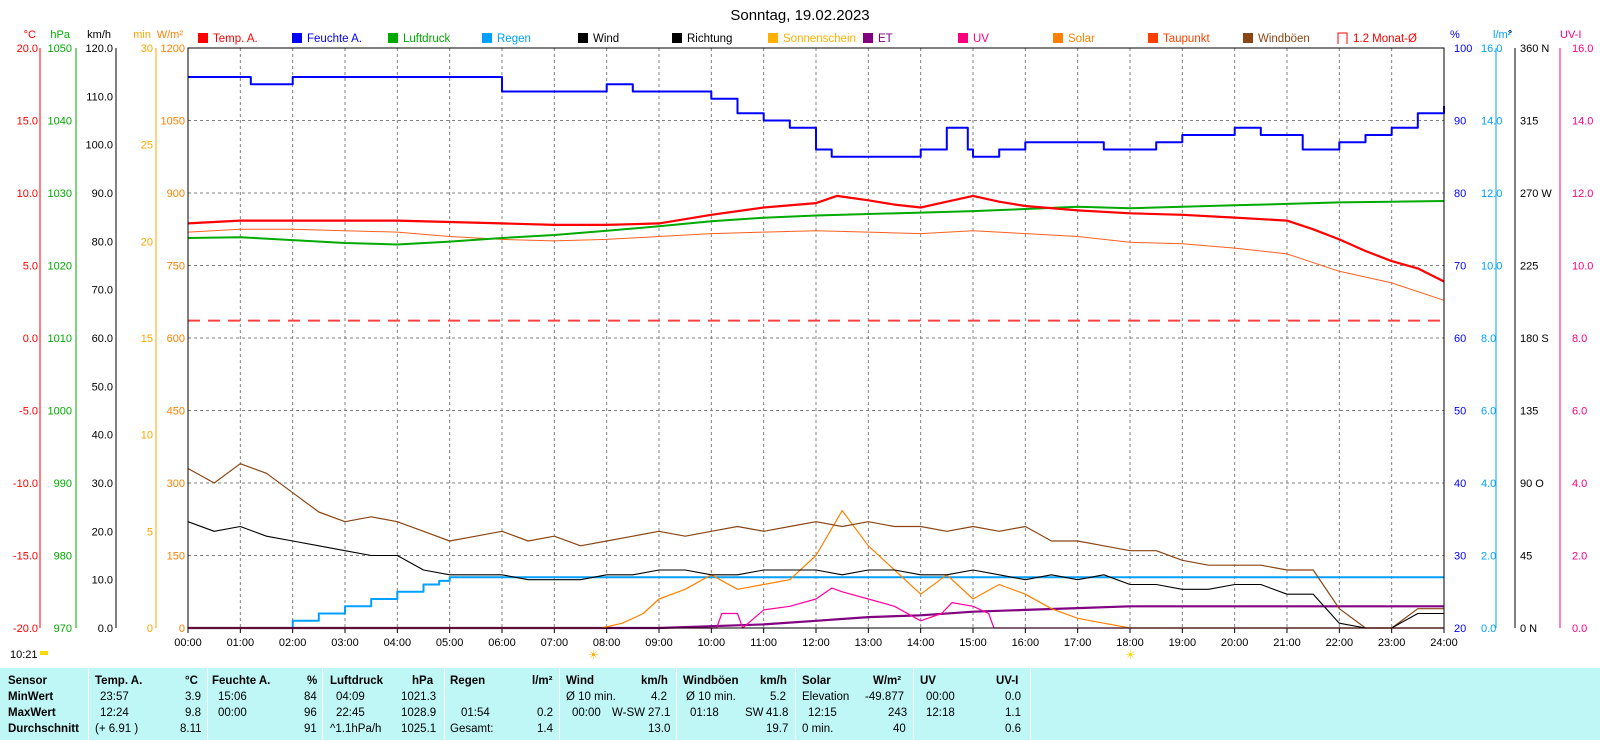  I want to click on legend-label: Sonnenschein, so click(819, 39).